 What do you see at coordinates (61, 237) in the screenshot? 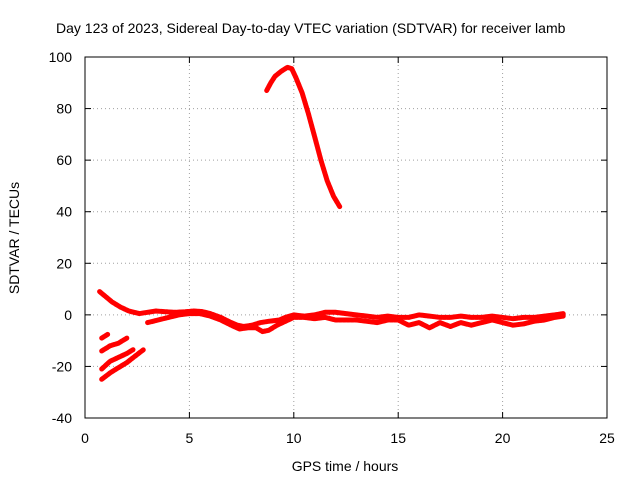
I see `y-tick-labels: -40 -20 0 20 40 60 80 100` at bounding box center [61, 237].